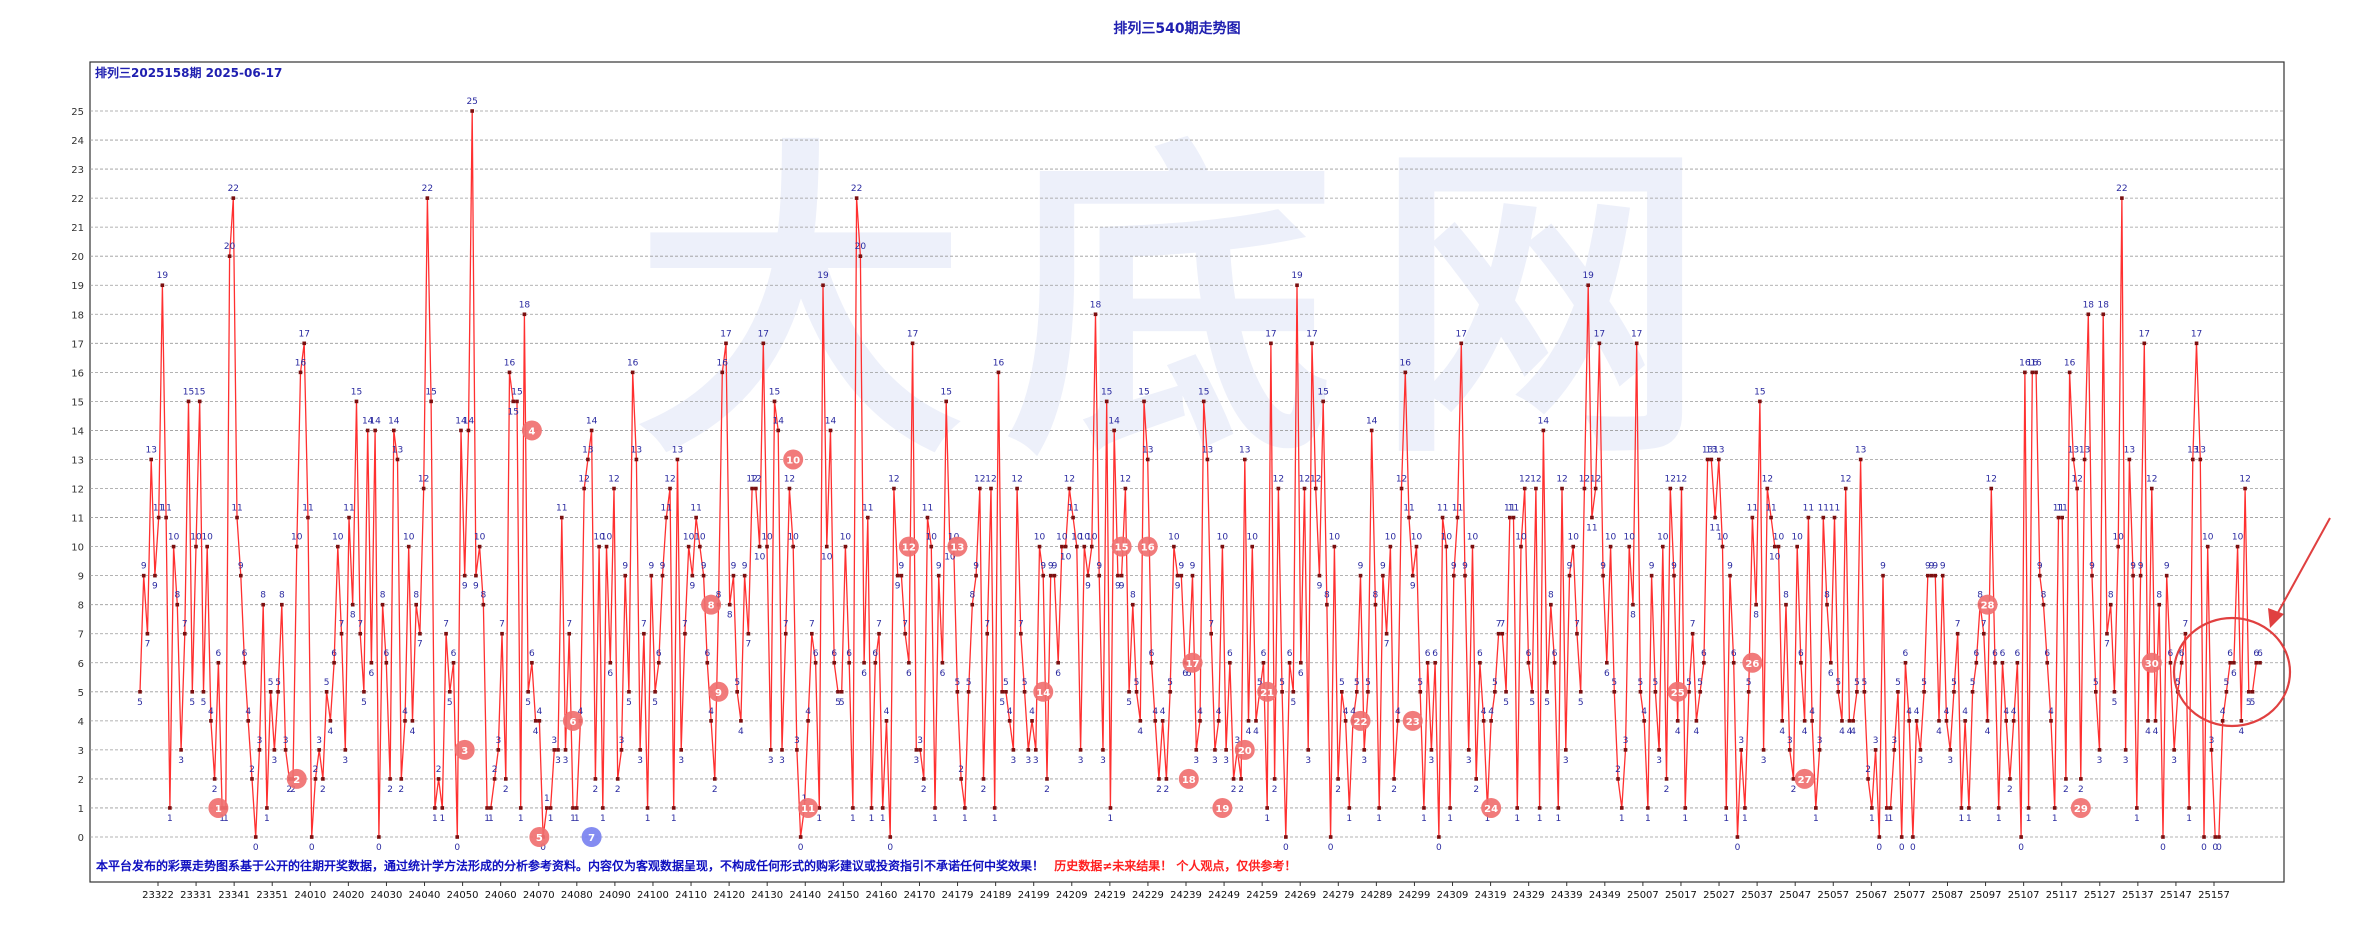 Image resolution: width=2354 pixels, height=926 pixels. I want to click on event-marker-label: 3, so click(464, 751).